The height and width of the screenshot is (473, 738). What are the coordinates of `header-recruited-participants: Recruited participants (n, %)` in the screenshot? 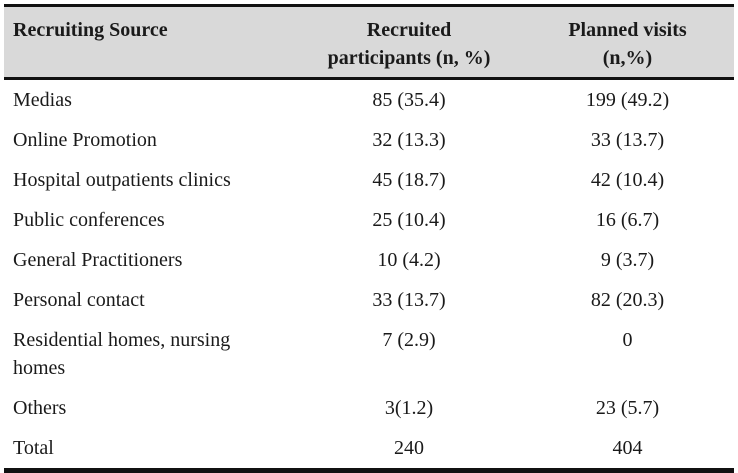 It's located at (409, 42).